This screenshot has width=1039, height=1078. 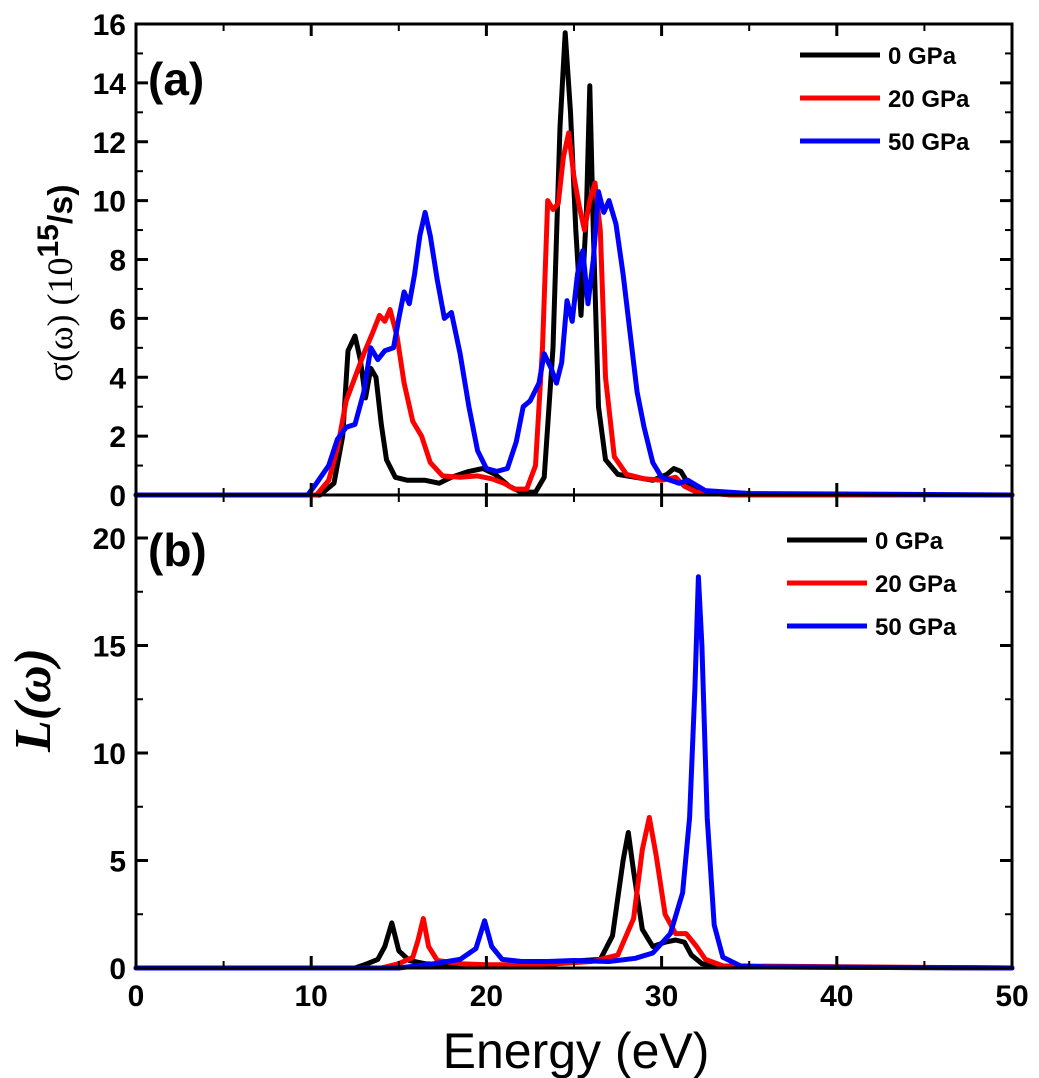 What do you see at coordinates (1011, 996) in the screenshot?
I see `panel-b-x-tick-label: 50` at bounding box center [1011, 996].